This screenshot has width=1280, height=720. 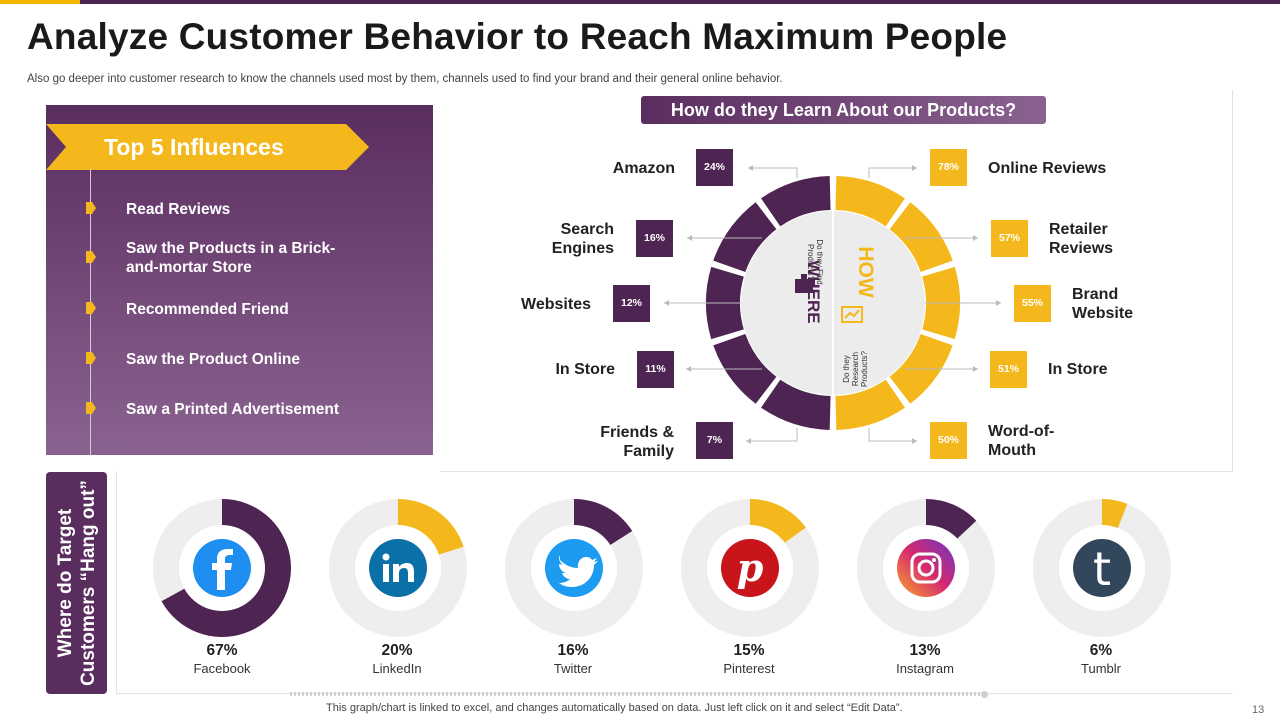 What do you see at coordinates (1008, 369) in the screenshot?
I see `how-value-in-store: 51%` at bounding box center [1008, 369].